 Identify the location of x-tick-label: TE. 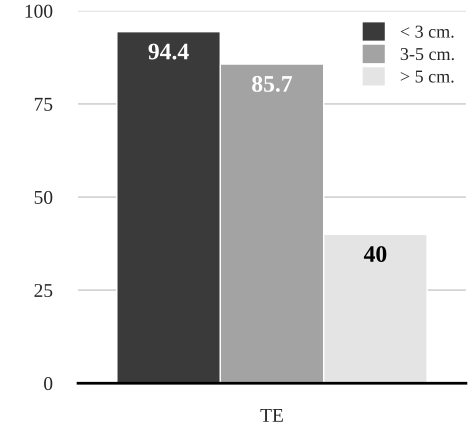
(271, 415).